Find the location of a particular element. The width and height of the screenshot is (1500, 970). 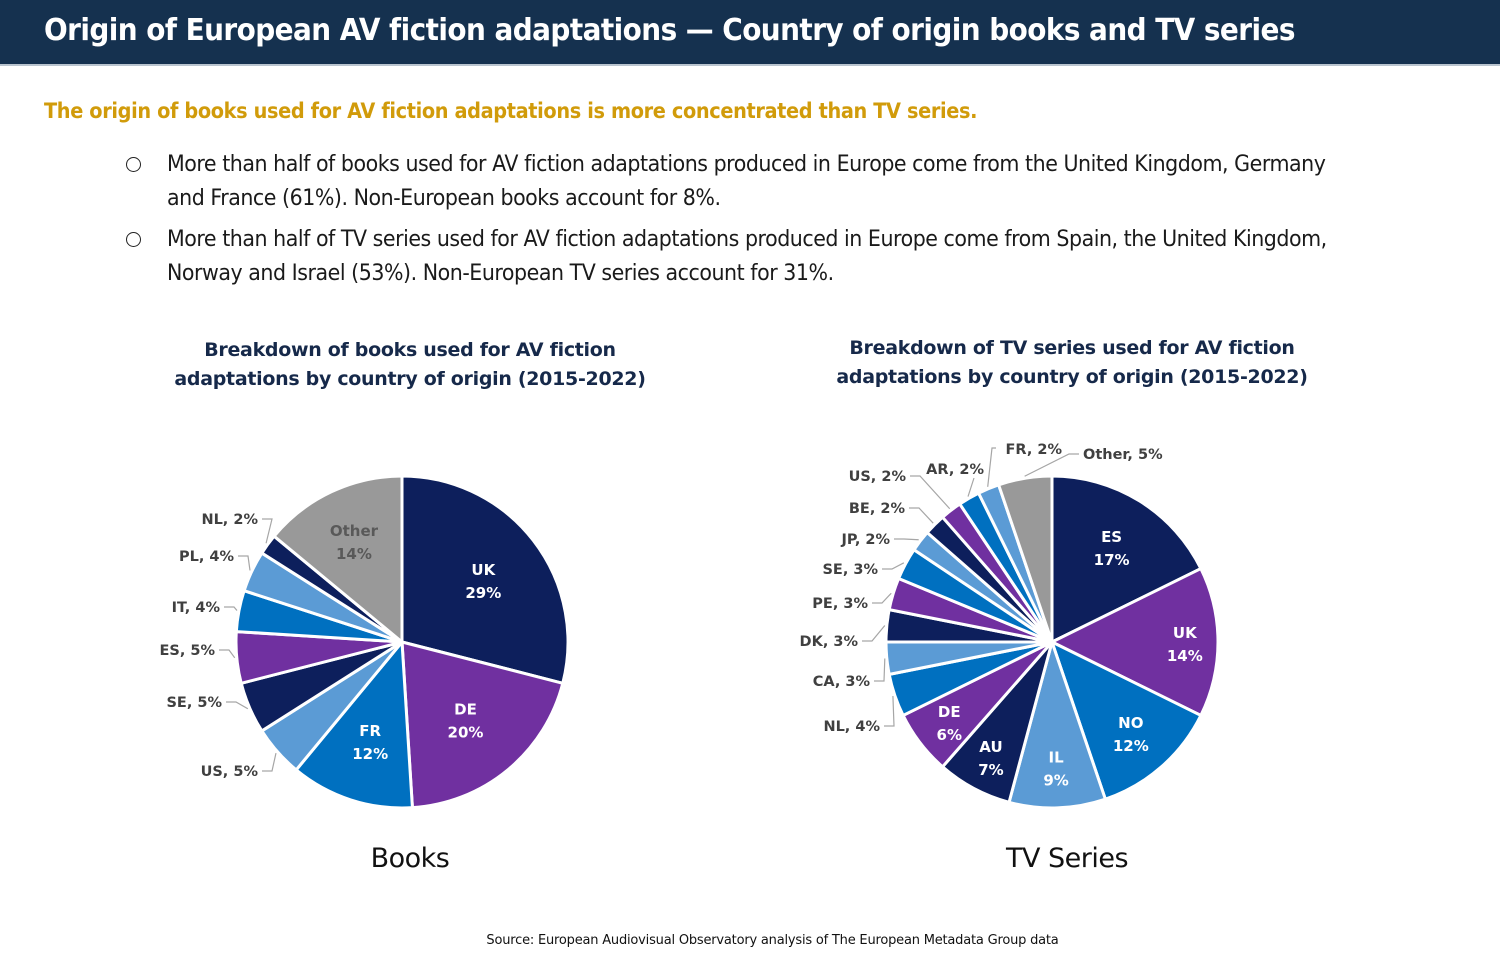

tv-leader-line-jp is located at coordinates (906, 539).